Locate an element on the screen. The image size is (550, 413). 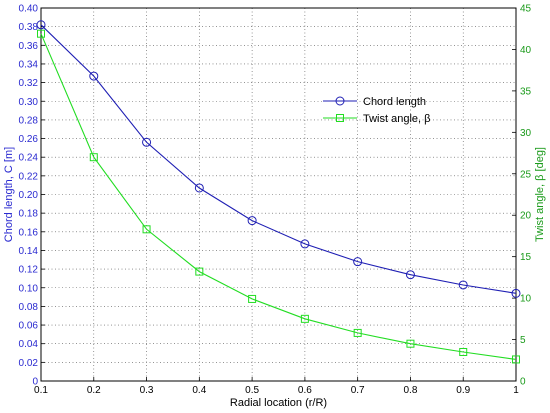
left-y-tick-label: 0.20 is located at coordinates (29, 195).